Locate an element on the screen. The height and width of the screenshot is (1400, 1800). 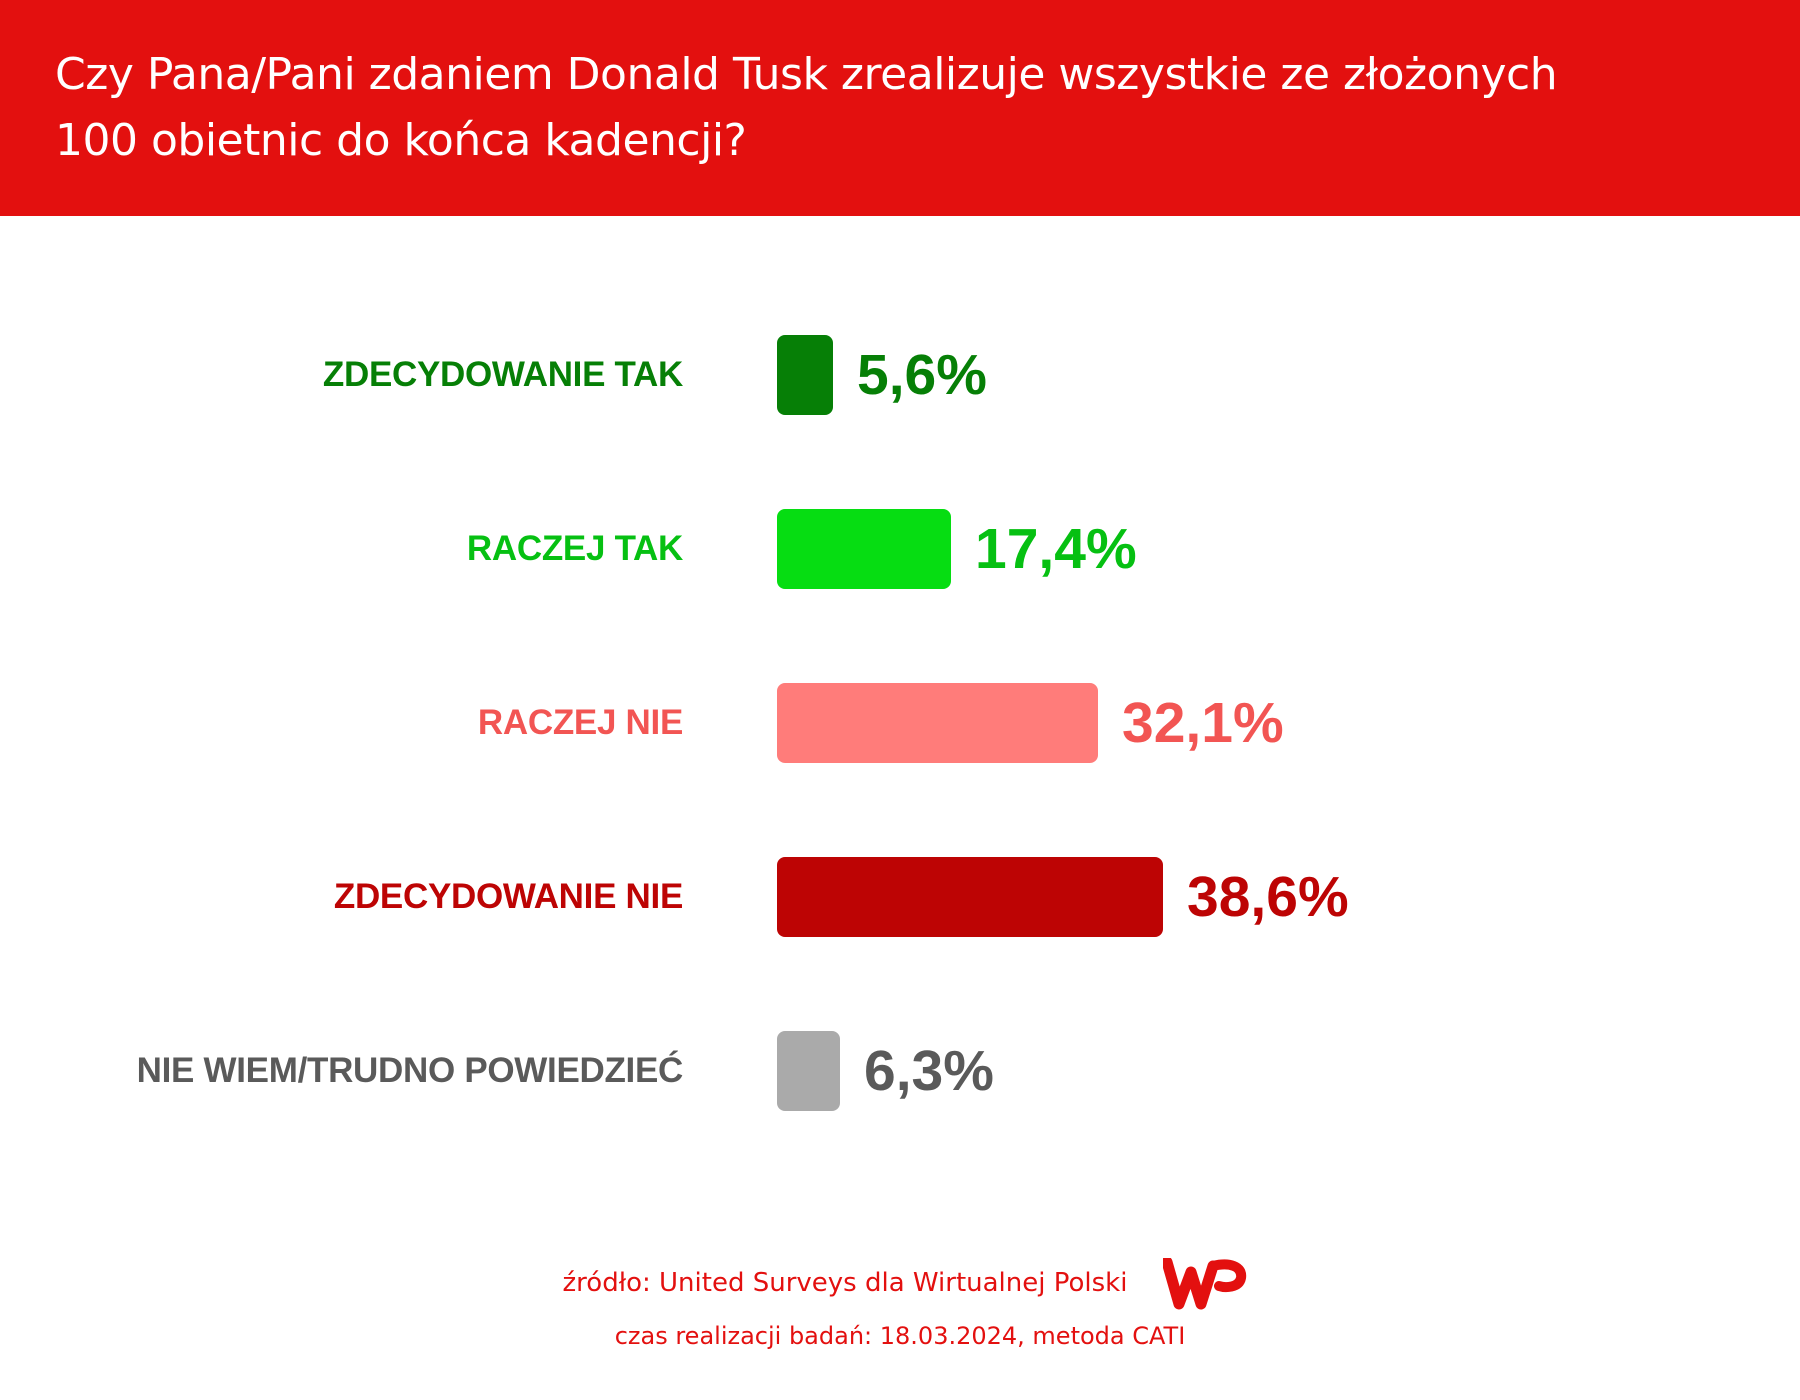
value-label: 17,4% is located at coordinates (1056, 549).